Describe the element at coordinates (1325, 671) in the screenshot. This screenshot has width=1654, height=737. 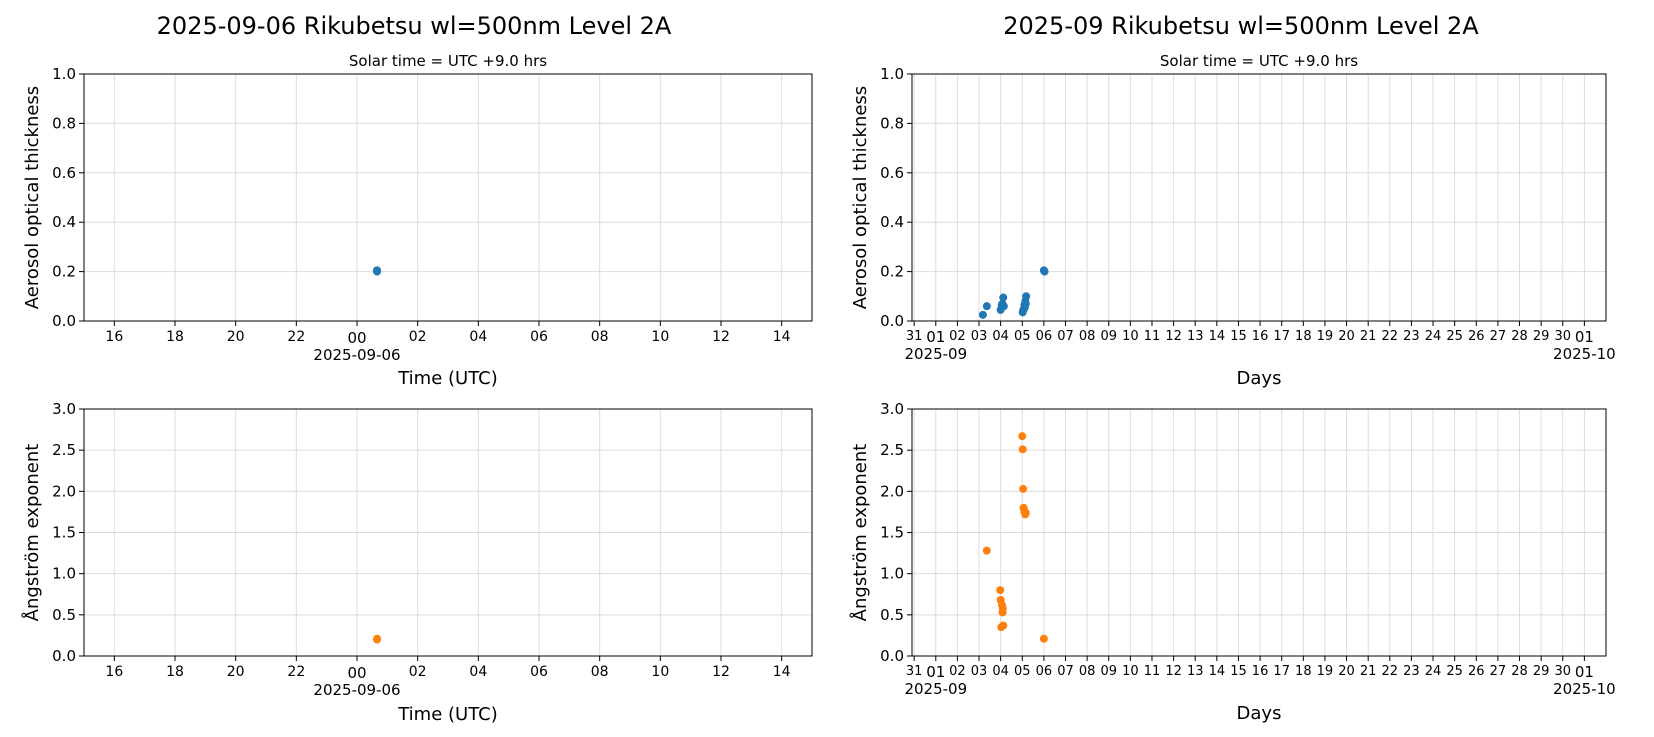
I see `x-tick-label: 19` at that location.